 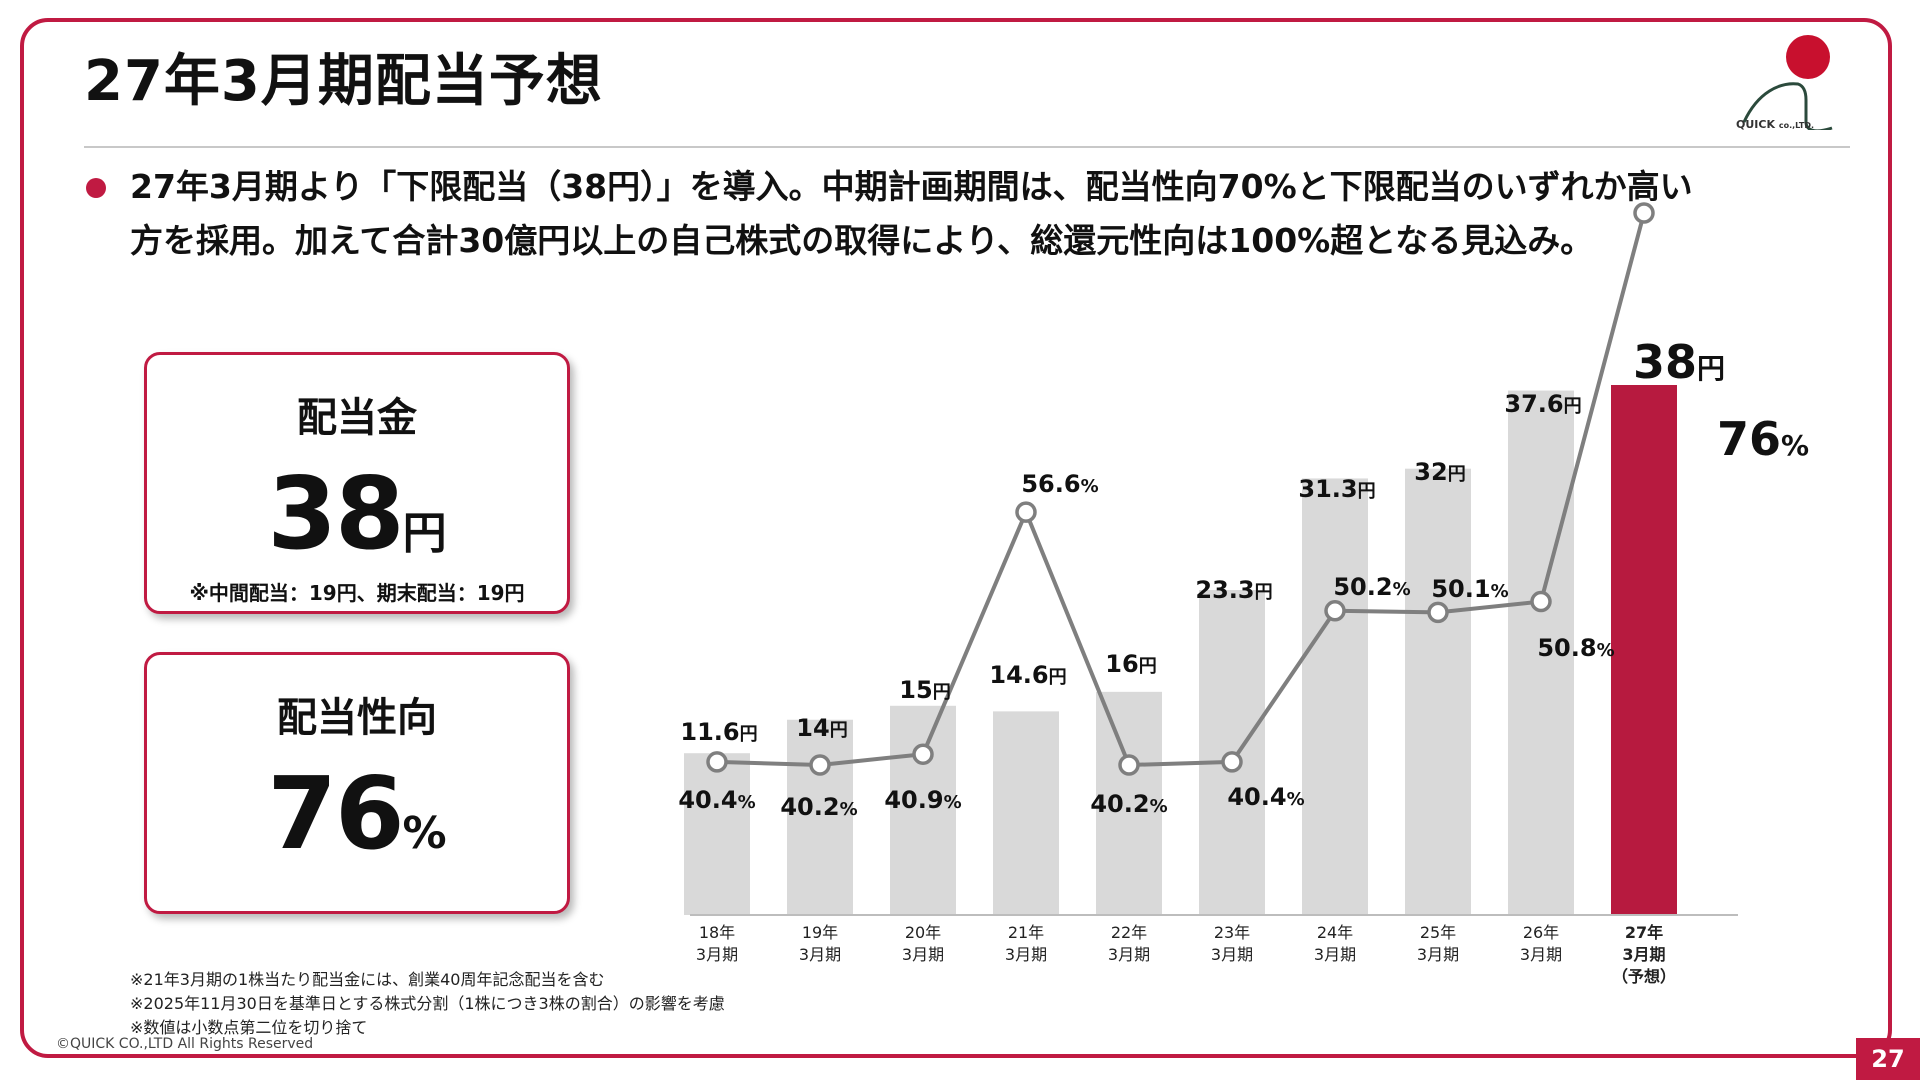 What do you see at coordinates (818, 807) in the screenshot?
I see `payout-value-label-1: 40.2%` at bounding box center [818, 807].